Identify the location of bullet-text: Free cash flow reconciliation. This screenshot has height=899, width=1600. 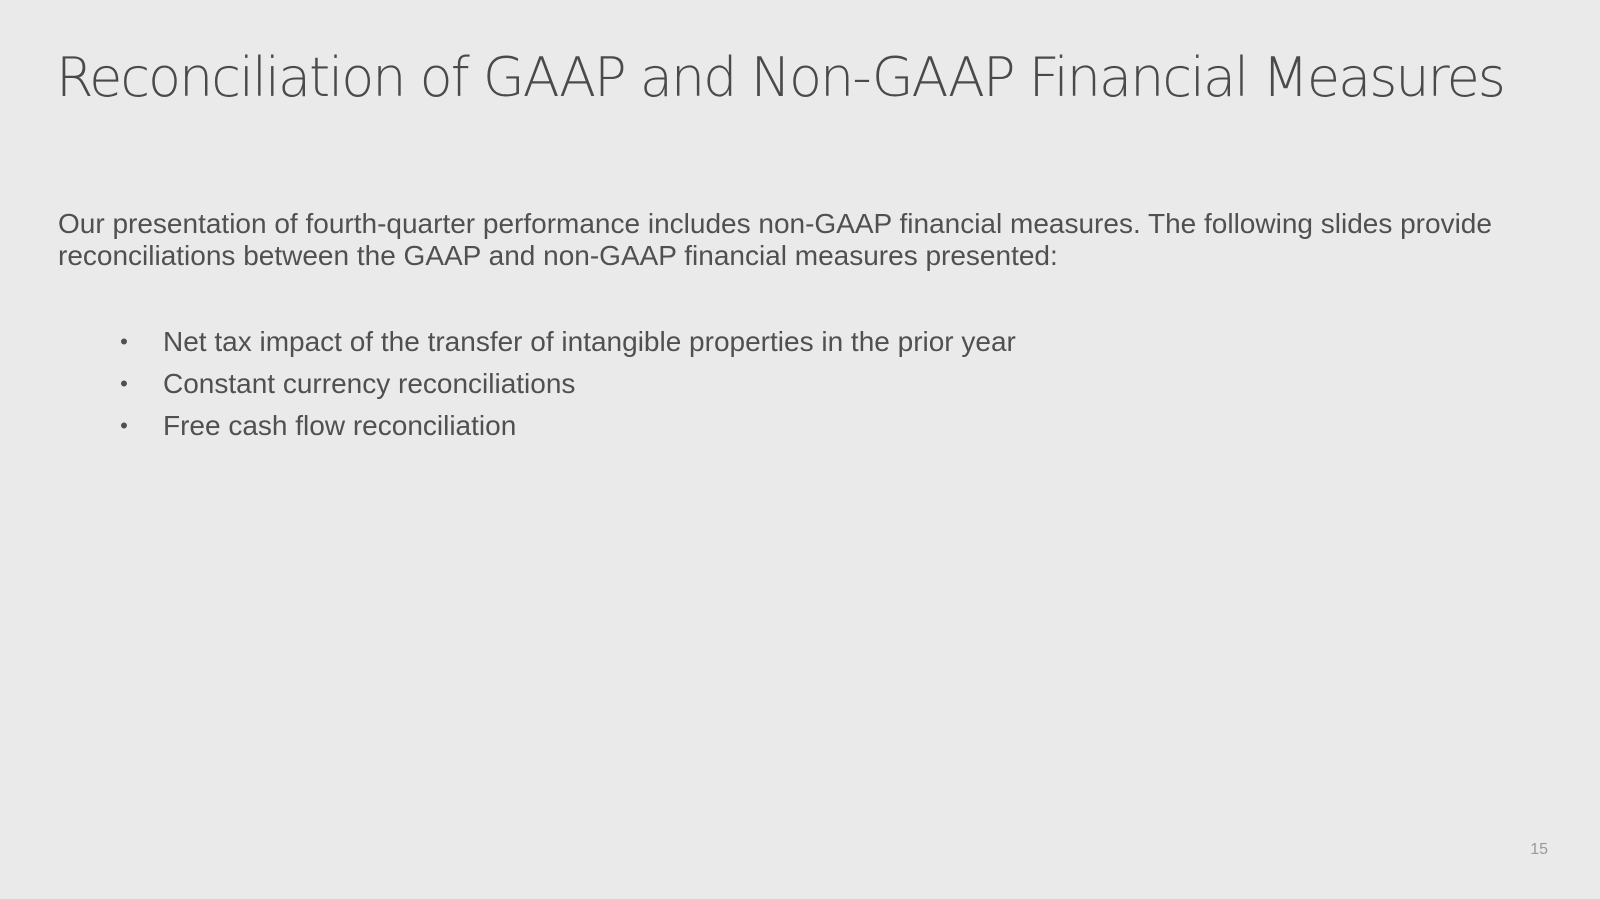
(340, 425).